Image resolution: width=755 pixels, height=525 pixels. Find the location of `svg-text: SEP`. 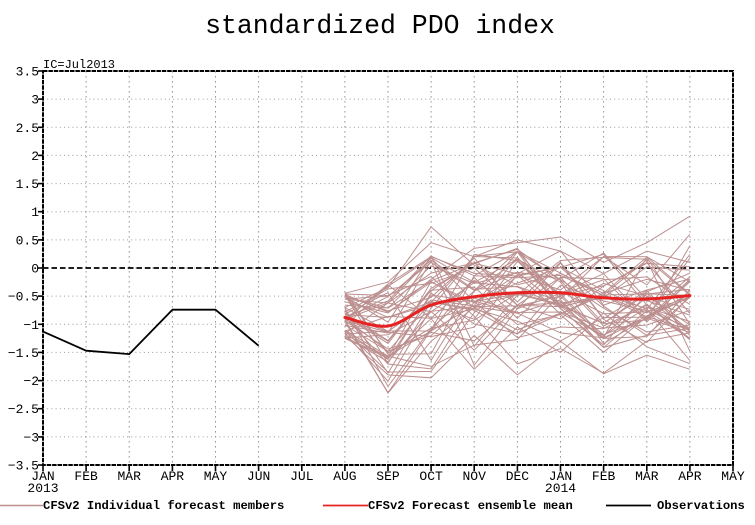

svg-text: SEP is located at coordinates (388, 476).